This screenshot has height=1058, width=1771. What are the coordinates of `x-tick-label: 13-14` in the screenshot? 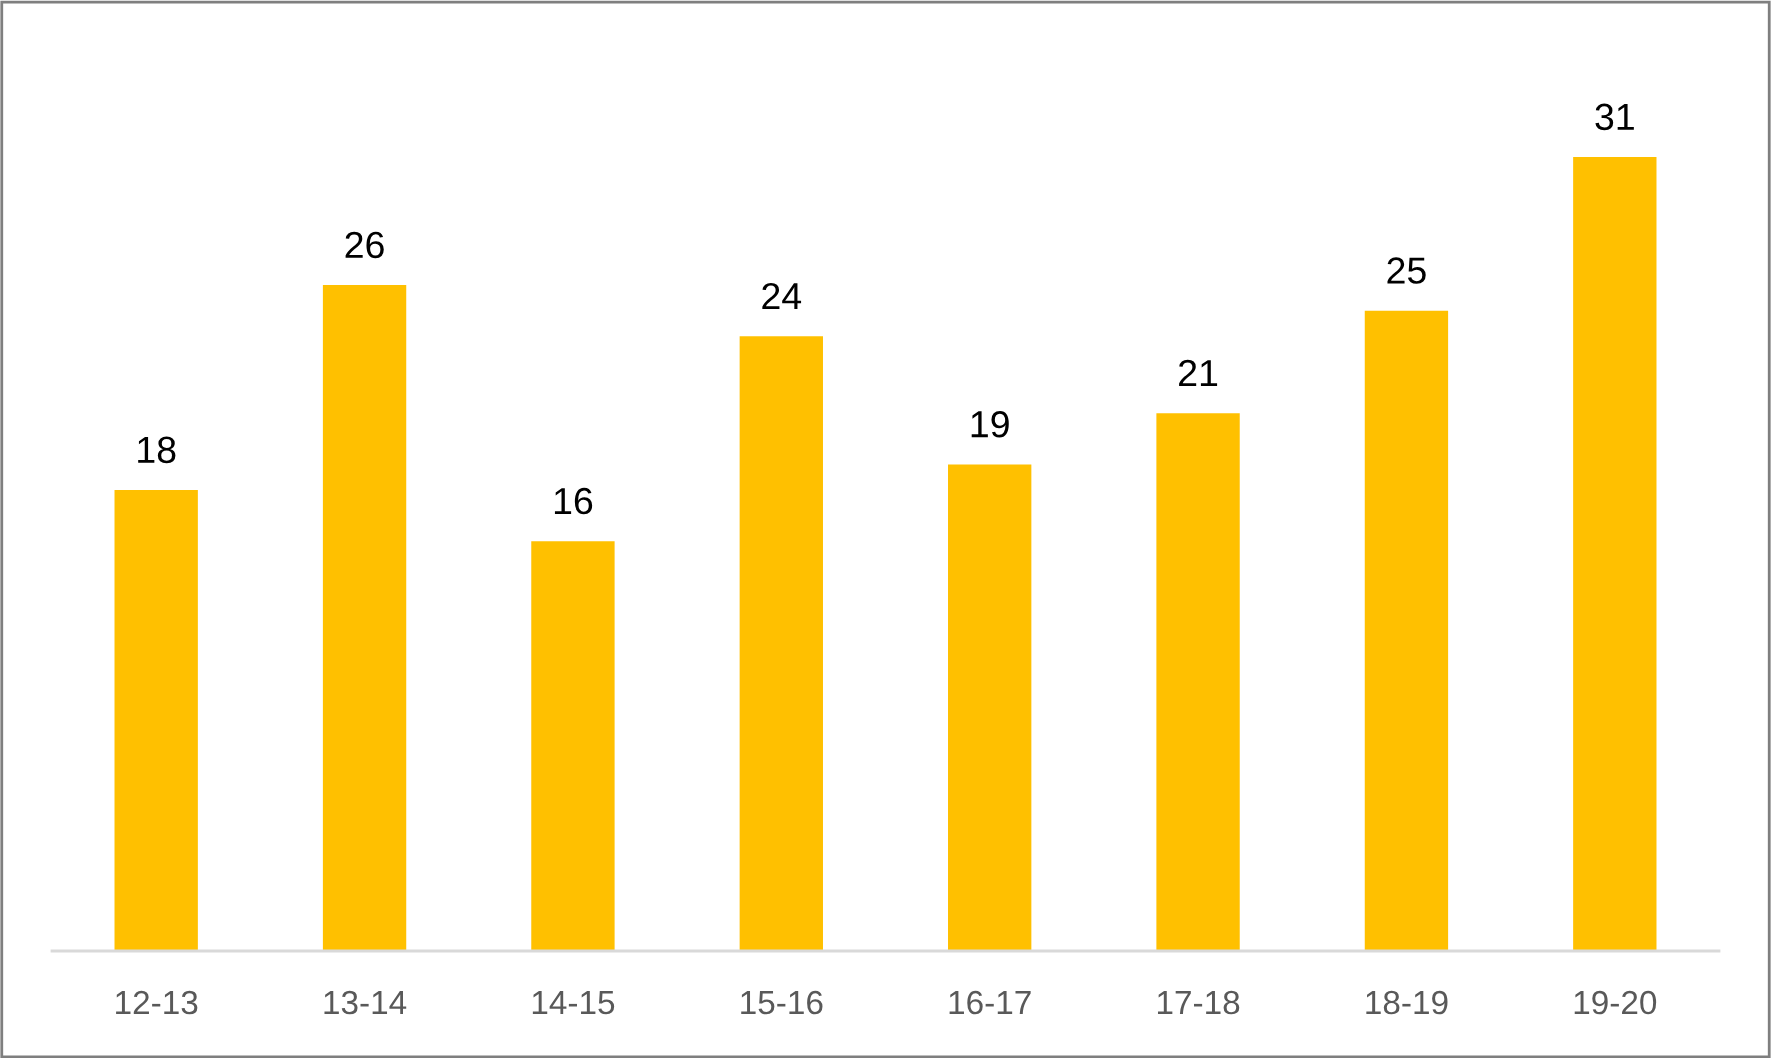 It's located at (365, 1002).